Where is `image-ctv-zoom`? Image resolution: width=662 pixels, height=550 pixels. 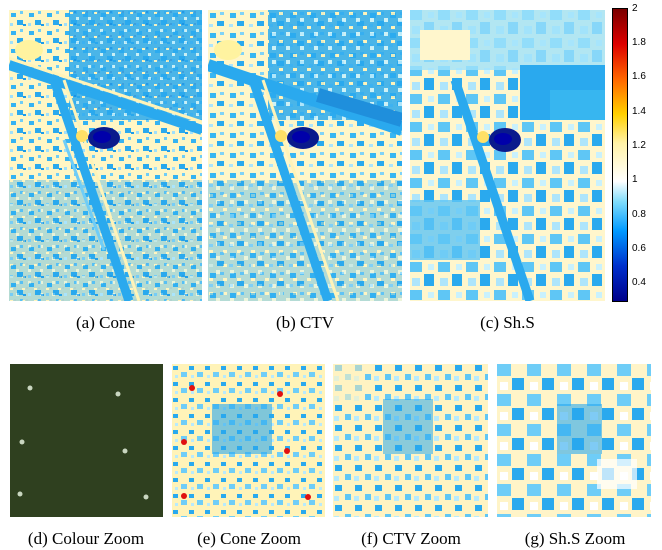
image-ctv-zoom is located at coordinates (410, 440).